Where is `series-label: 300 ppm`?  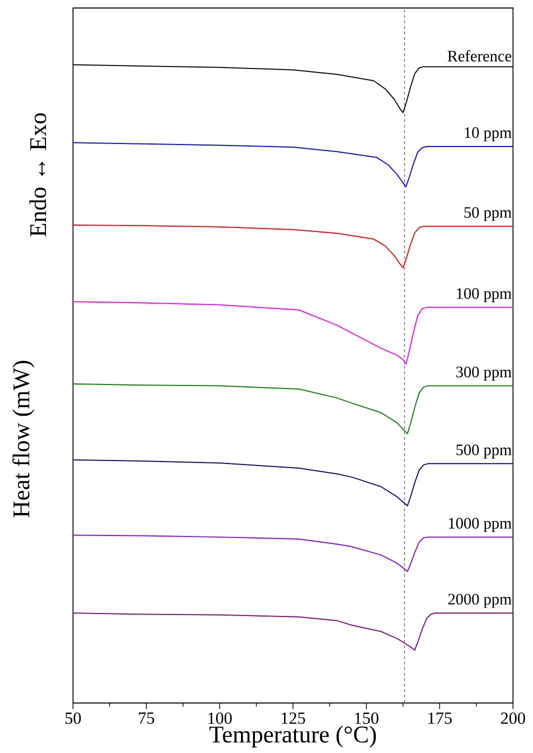 series-label: 300 ppm is located at coordinates (484, 373).